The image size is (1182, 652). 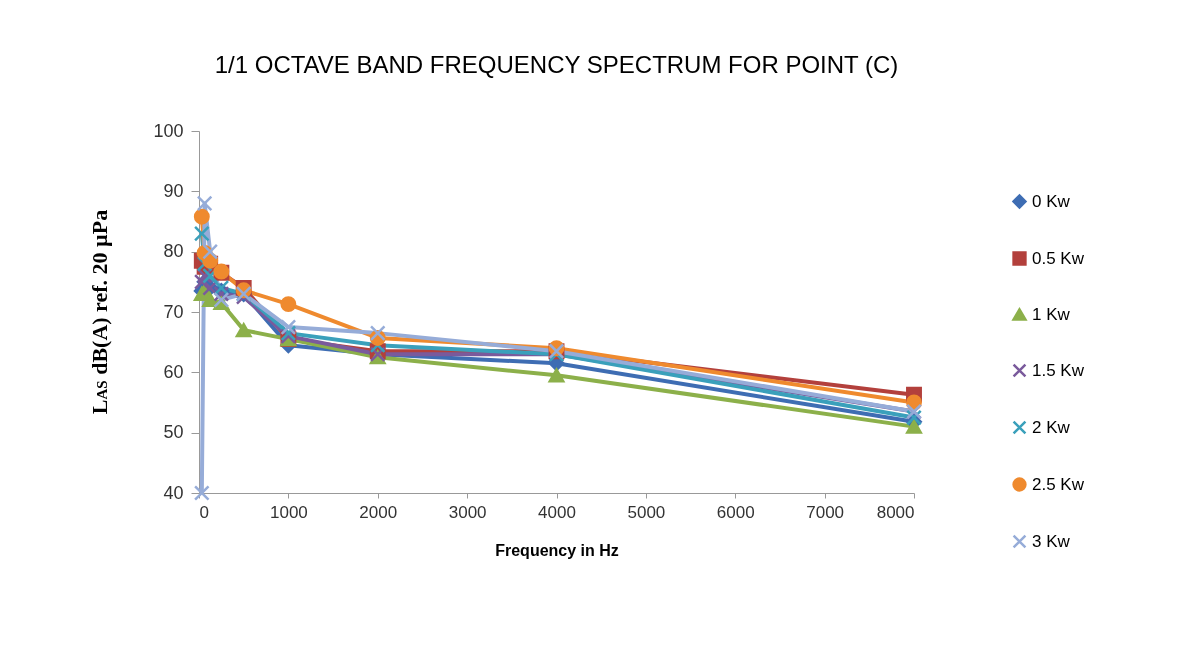 What do you see at coordinates (1058, 484) in the screenshot?
I see `legend-label: 2.5 Kw` at bounding box center [1058, 484].